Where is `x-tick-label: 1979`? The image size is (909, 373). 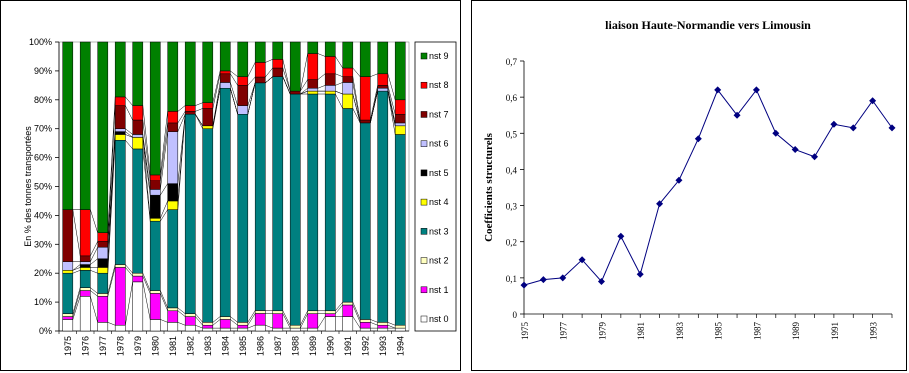 x-tick-label: 1979 is located at coordinates (602, 331).